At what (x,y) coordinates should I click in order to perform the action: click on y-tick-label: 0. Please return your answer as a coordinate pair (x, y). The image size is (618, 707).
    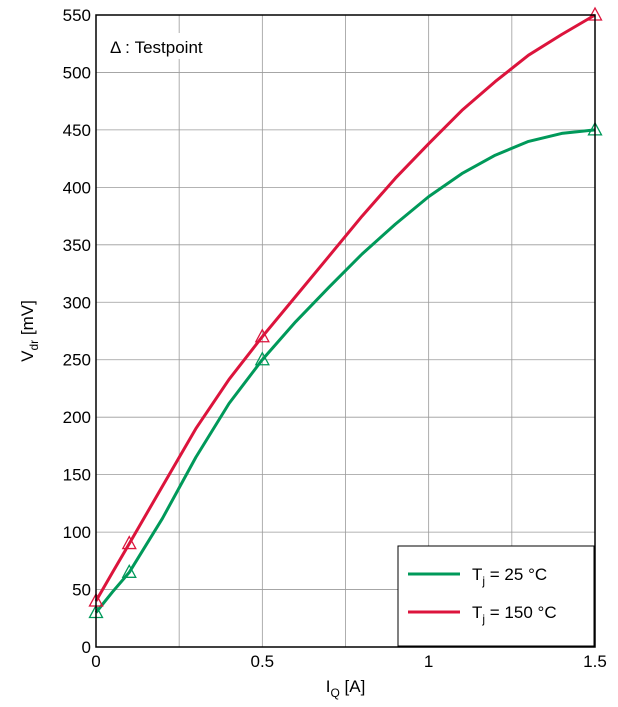
    Looking at the image, I should click on (86, 647).